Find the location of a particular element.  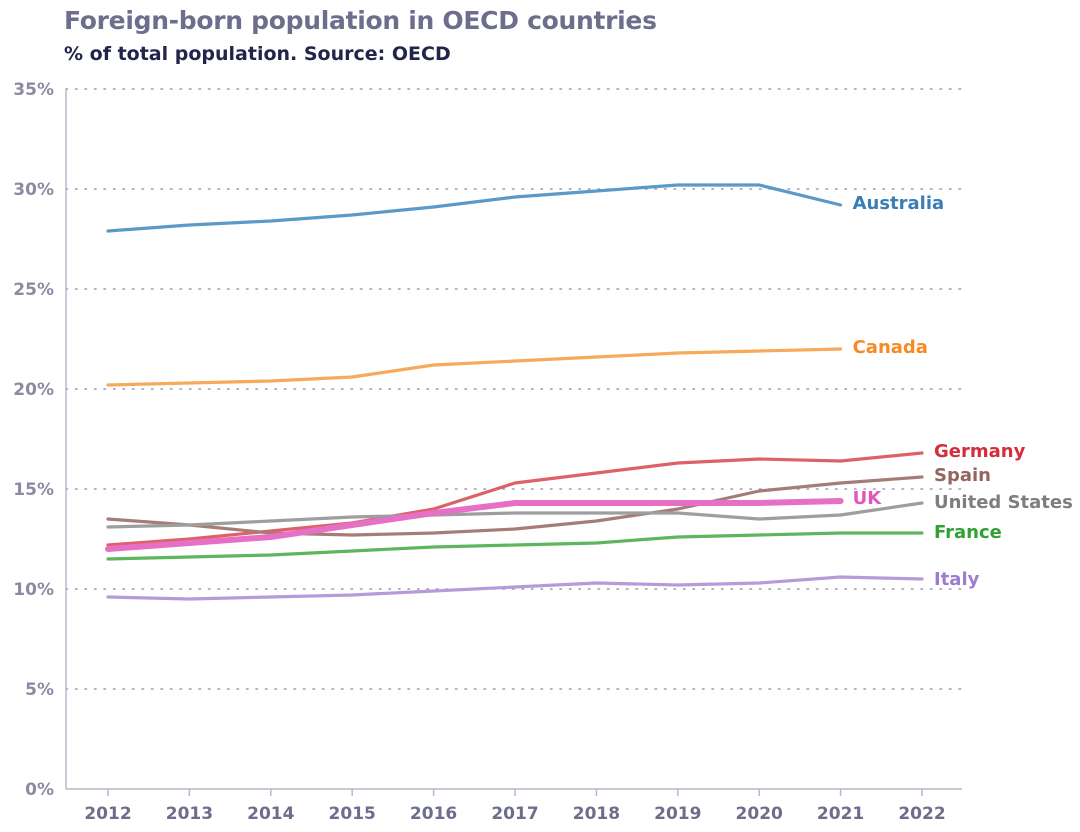

series-label-italy: Italy is located at coordinates (957, 579).